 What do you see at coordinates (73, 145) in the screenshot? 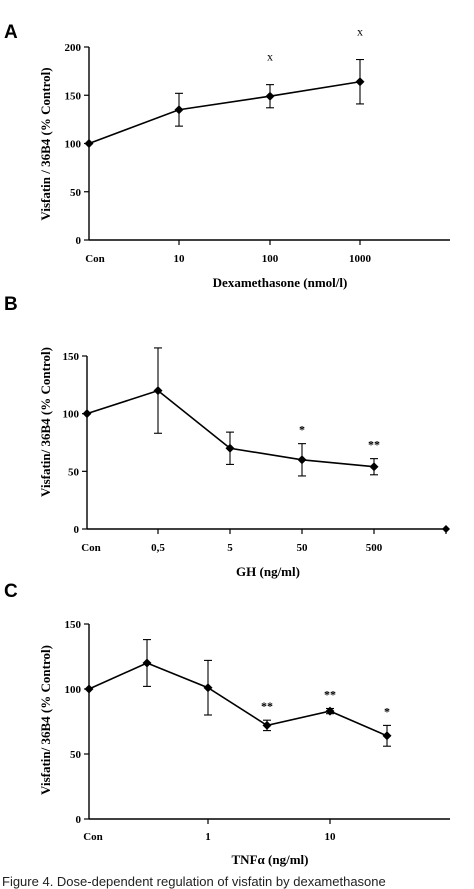
I see `panel-a-y-tick-label: 100` at bounding box center [73, 145].